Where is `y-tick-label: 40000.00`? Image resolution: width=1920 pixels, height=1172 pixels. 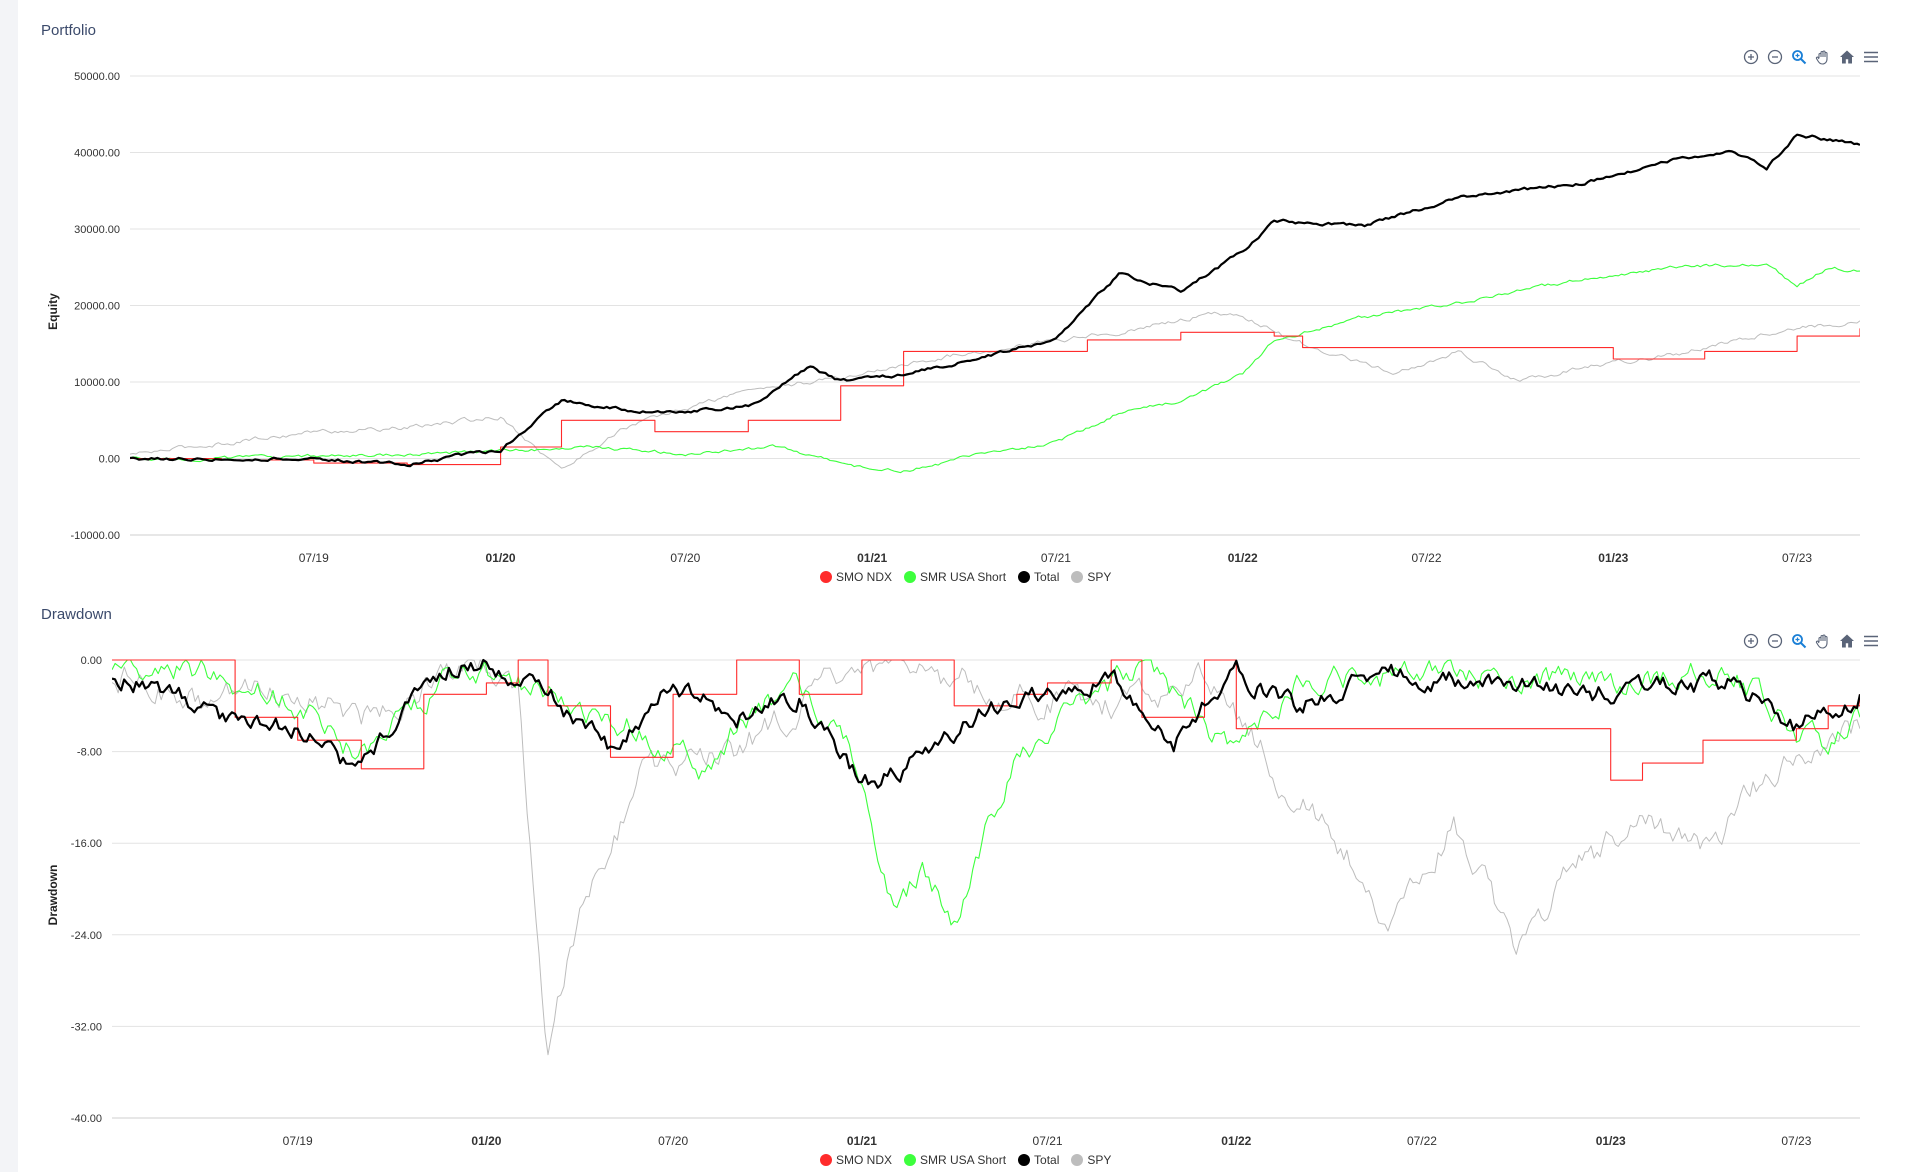 y-tick-label: 40000.00 is located at coordinates (97, 154).